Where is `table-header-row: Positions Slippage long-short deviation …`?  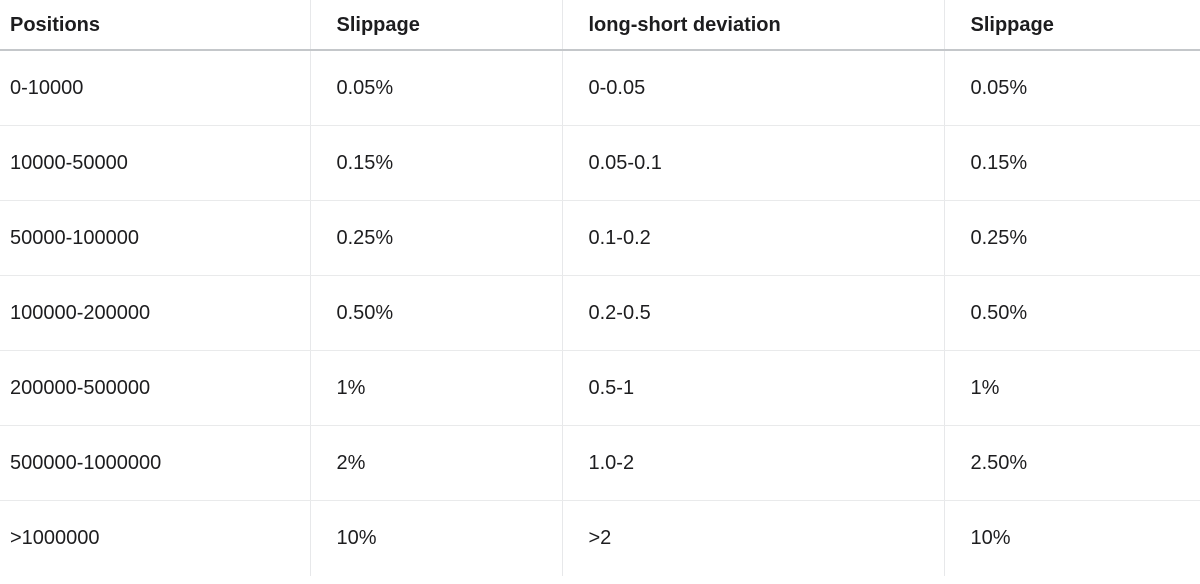
table-header-row: Positions Slippage long-short deviation … is located at coordinates (600, 25).